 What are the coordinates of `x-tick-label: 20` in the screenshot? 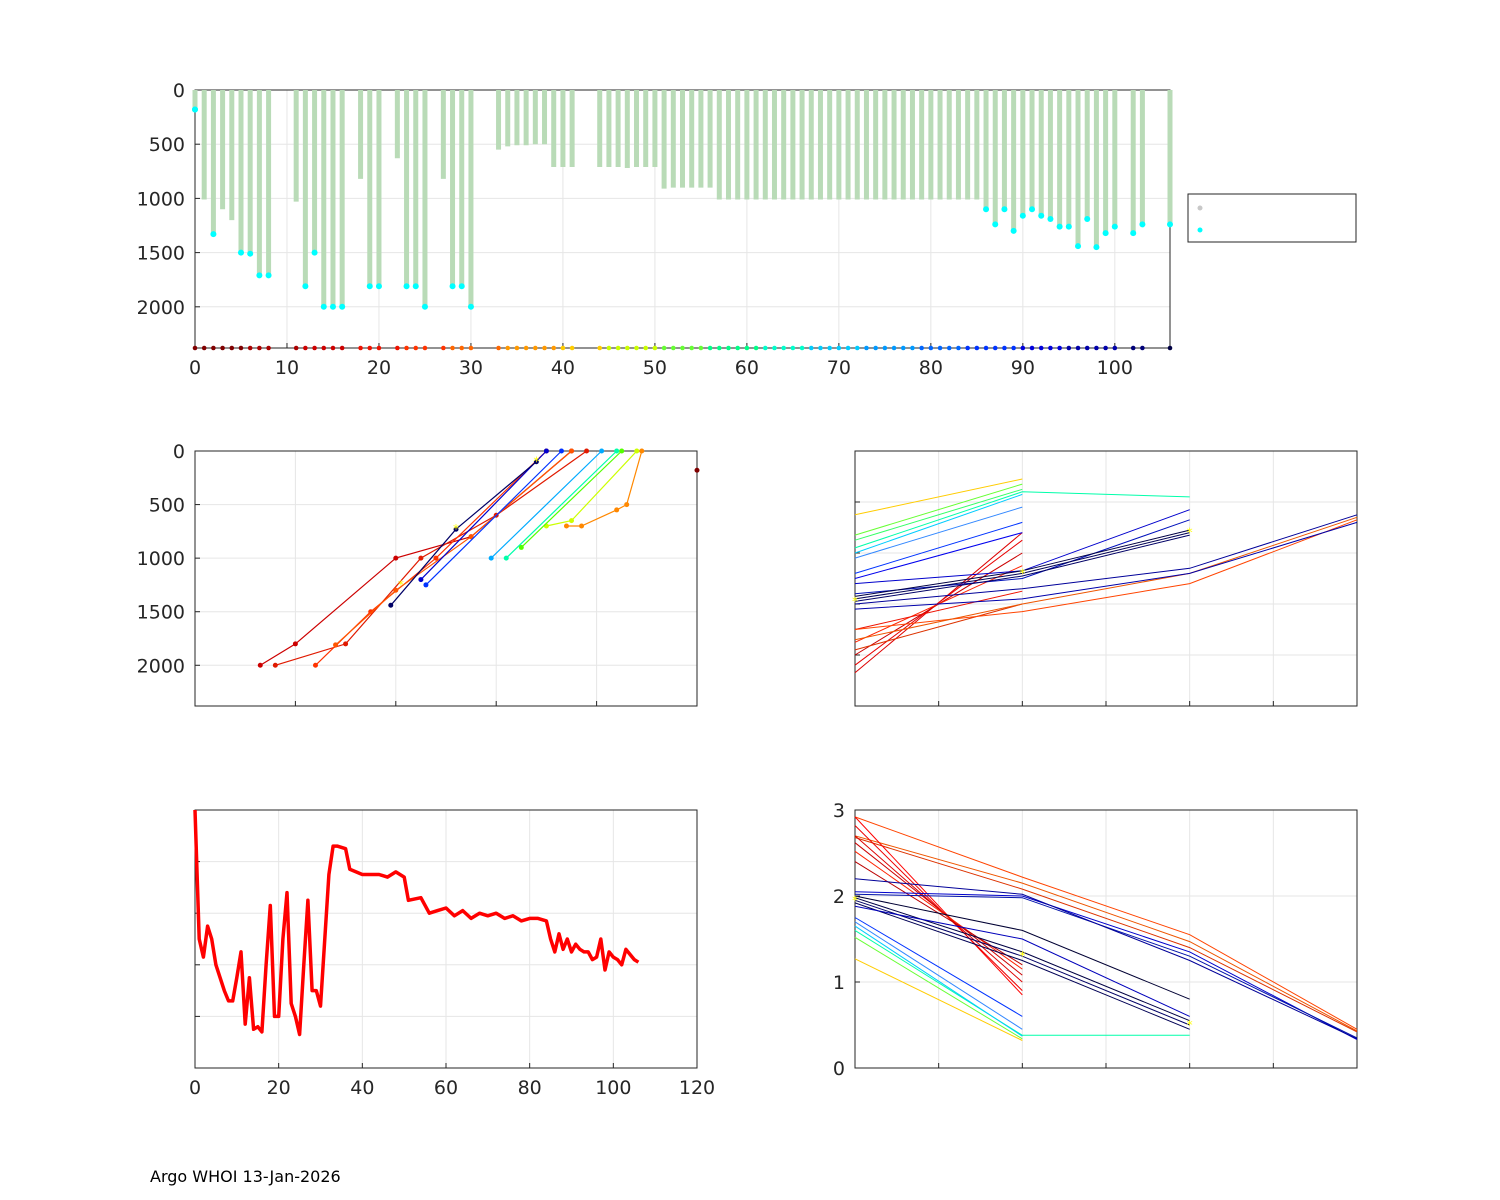 It's located at (379, 368).